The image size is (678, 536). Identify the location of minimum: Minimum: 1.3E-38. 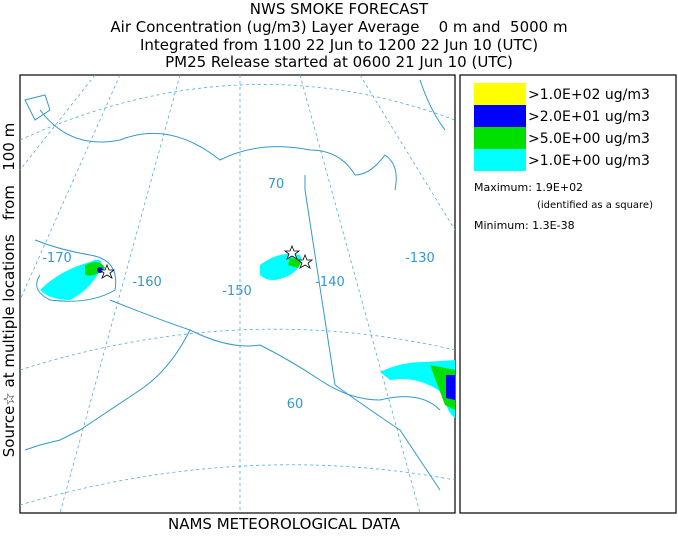
(524, 225).